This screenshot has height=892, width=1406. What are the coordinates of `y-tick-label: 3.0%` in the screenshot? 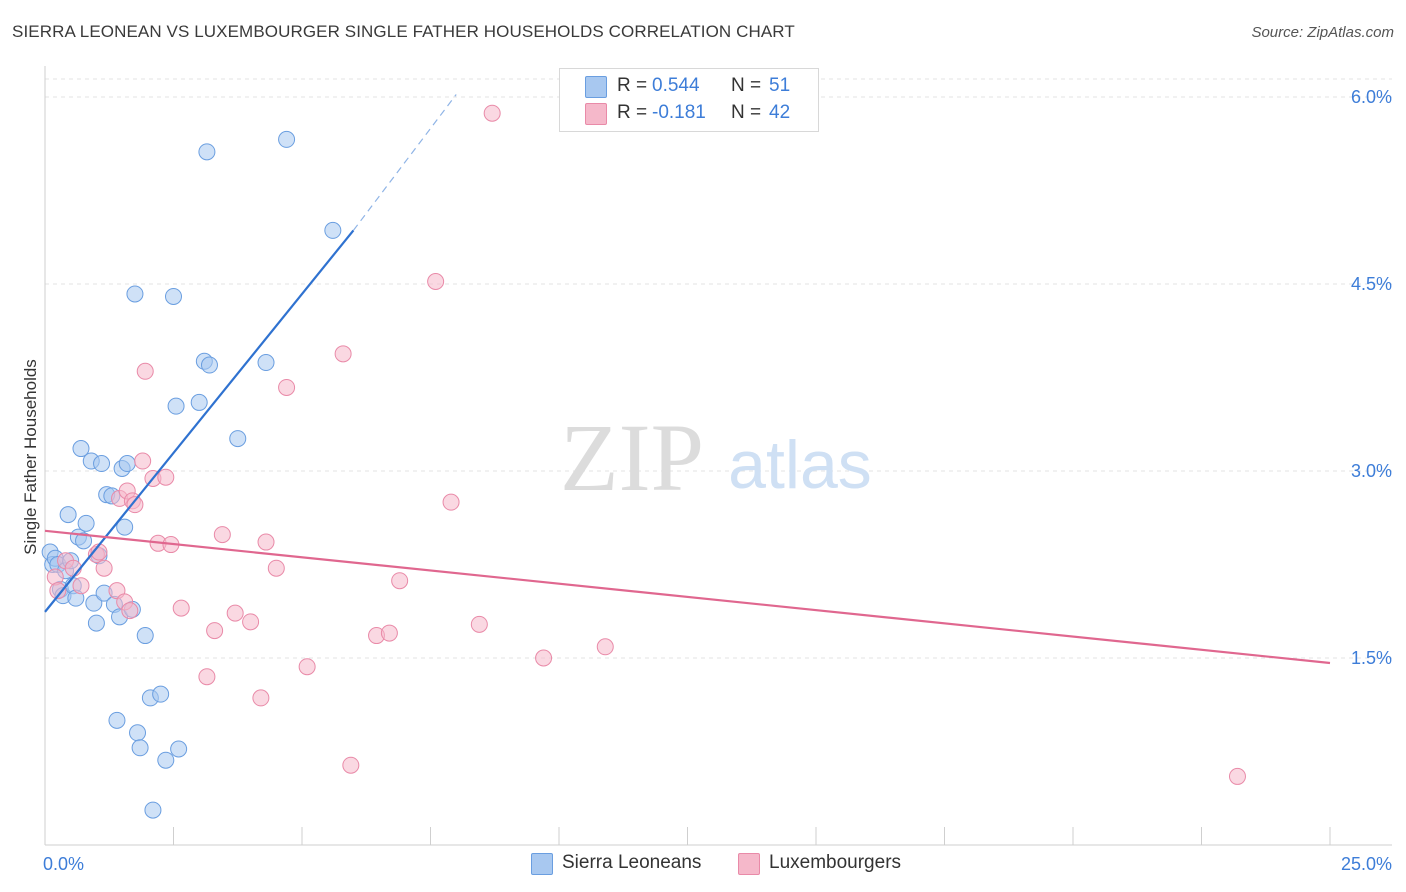 It's located at (1371, 471).